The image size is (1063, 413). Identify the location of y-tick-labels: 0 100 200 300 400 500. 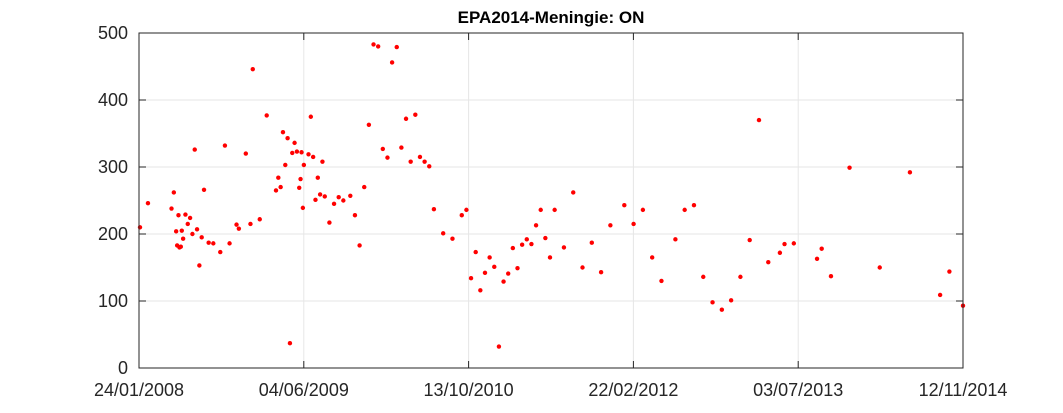
(113, 200).